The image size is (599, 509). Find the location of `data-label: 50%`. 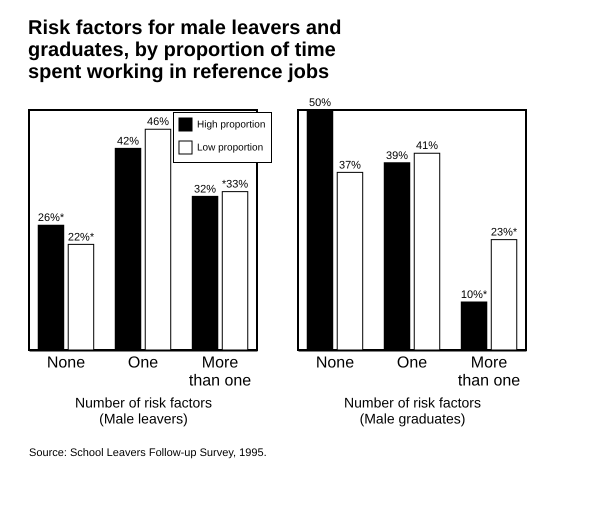

data-label: 50% is located at coordinates (320, 103).